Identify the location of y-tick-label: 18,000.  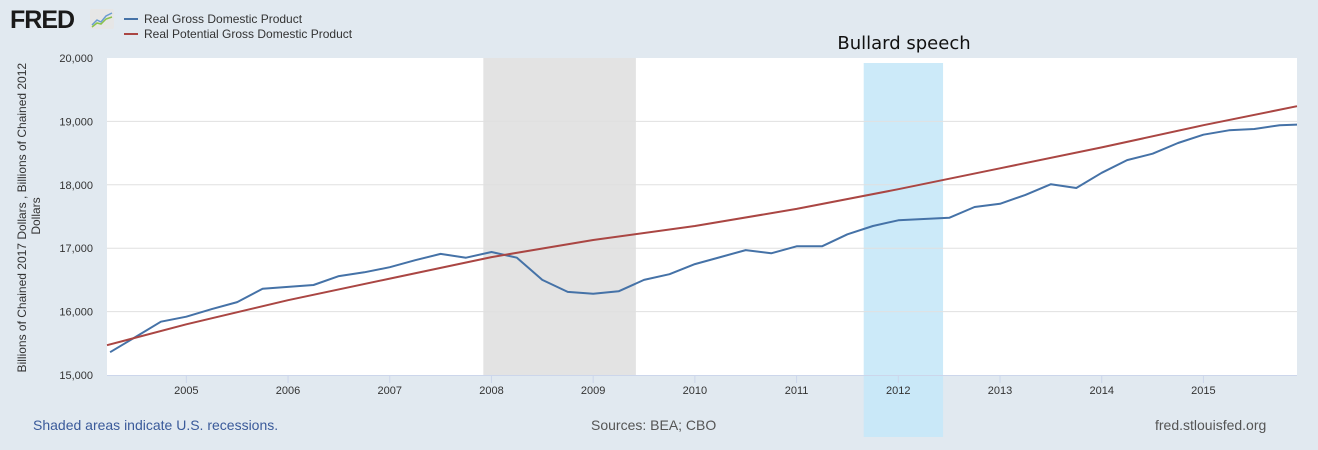
(76, 186).